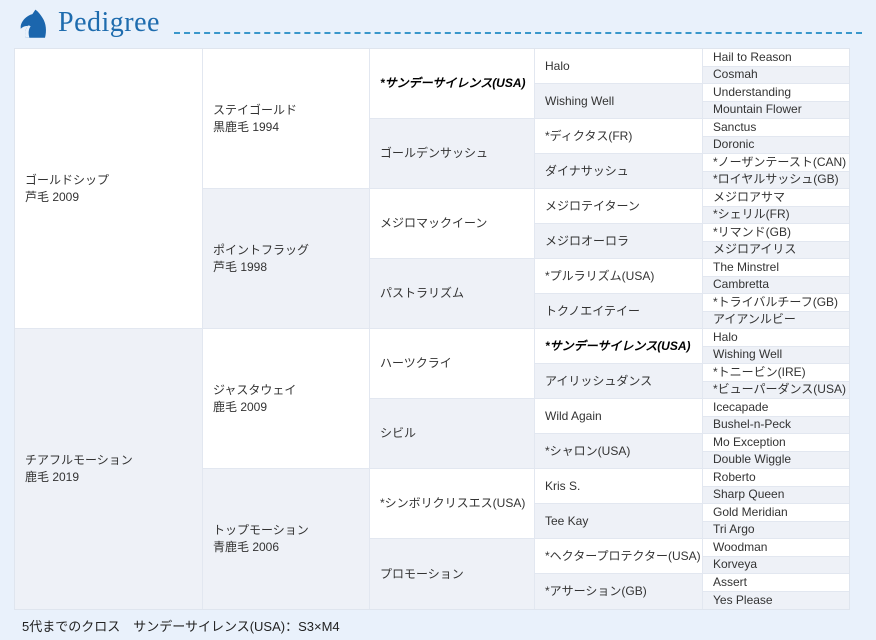 This screenshot has width=876, height=640. Describe the element at coordinates (779, 389) in the screenshot. I see `horse-name: *ビューパーダンス(USA)` at that location.